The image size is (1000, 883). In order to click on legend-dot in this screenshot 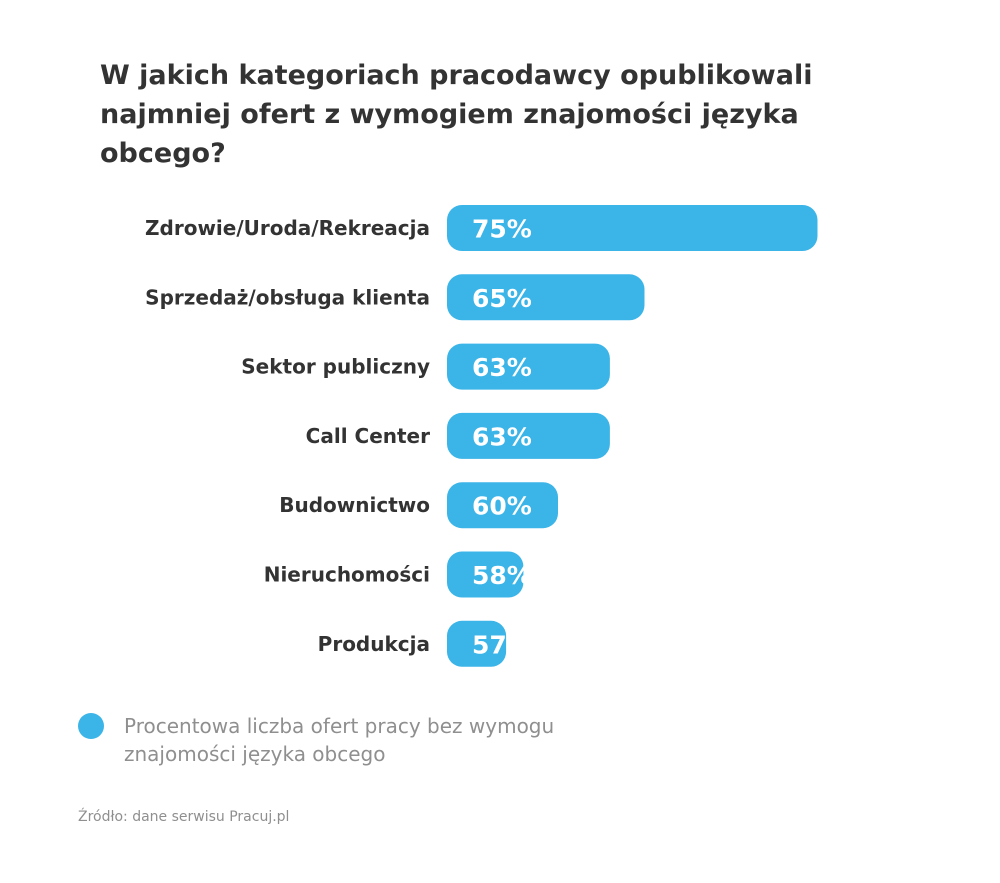, I will do `click(91, 726)`.